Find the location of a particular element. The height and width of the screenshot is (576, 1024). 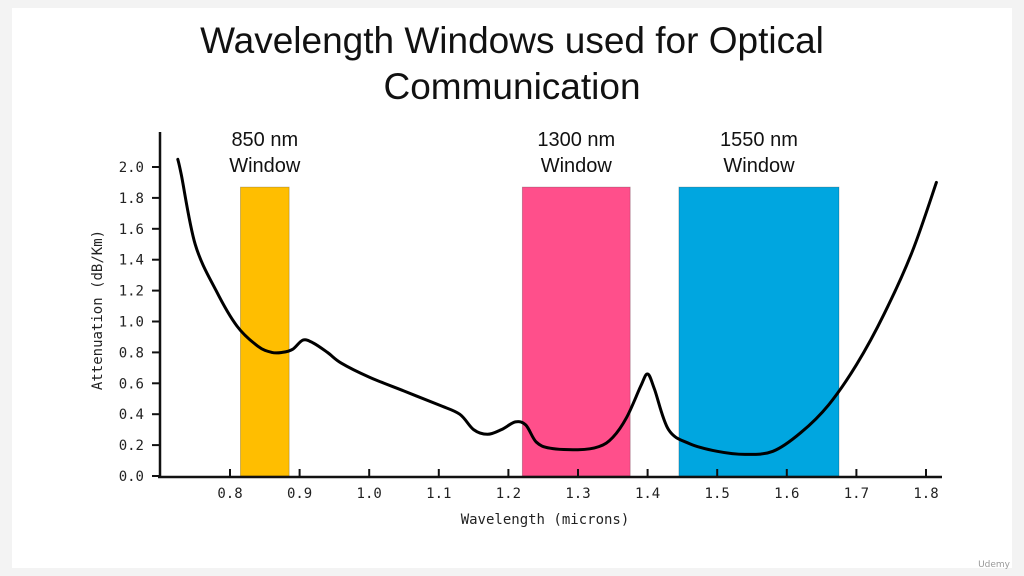

y-tick-label: 0.8 is located at coordinates (131, 353).